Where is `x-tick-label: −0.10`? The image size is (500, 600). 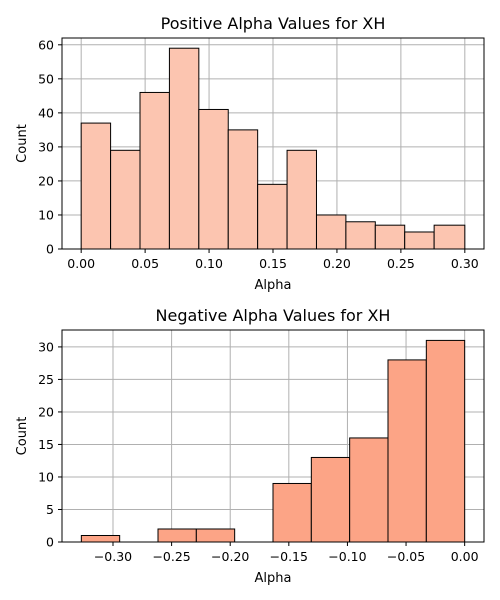 x-tick-label: −0.10 is located at coordinates (347, 556).